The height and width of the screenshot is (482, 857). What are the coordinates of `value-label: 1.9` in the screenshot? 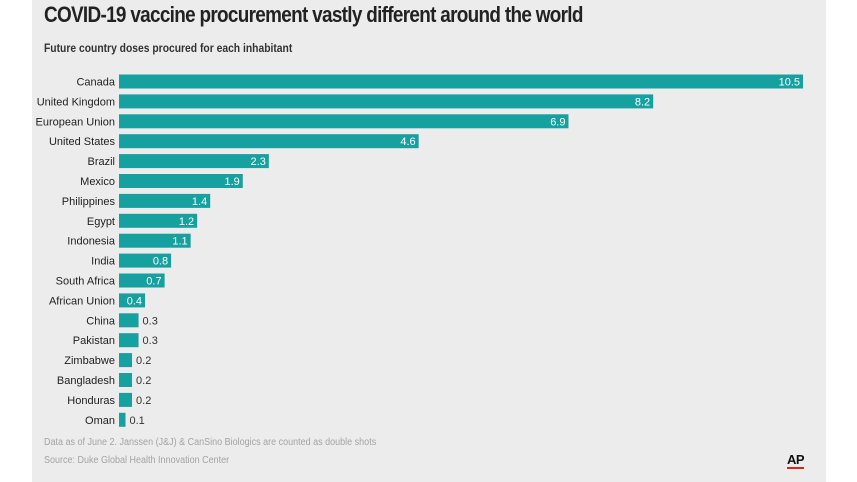 It's located at (231, 182).